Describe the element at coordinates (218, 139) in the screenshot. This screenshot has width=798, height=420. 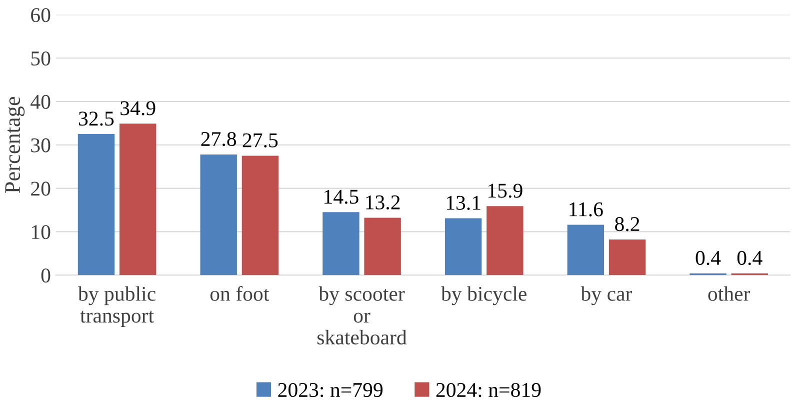
I see `data-label: 27.8` at that location.